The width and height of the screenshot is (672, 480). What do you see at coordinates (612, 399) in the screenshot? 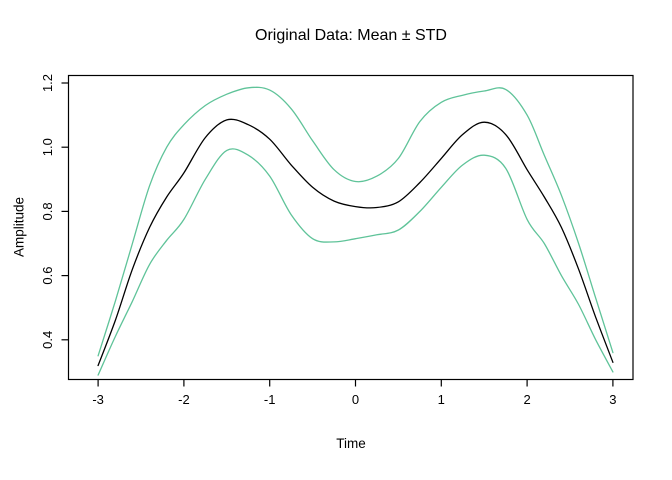
I see `x-tick-label: 3` at bounding box center [612, 399].